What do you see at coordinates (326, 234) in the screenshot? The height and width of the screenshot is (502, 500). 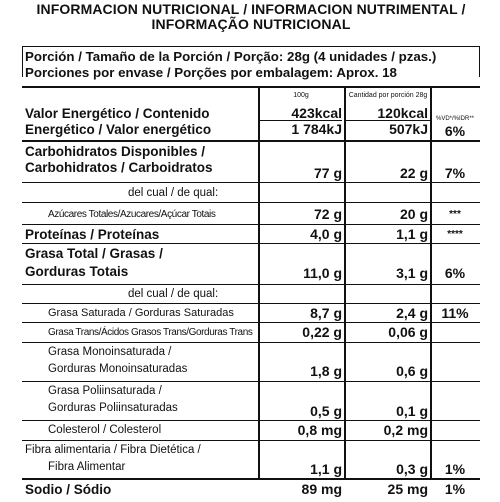 I see `protein-100g: 4,0 g` at bounding box center [326, 234].